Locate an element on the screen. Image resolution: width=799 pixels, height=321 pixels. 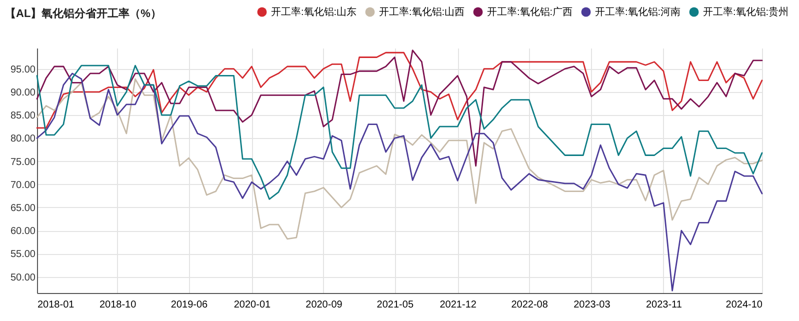
x-tick-label: 2023-03 is located at coordinates (592, 305).